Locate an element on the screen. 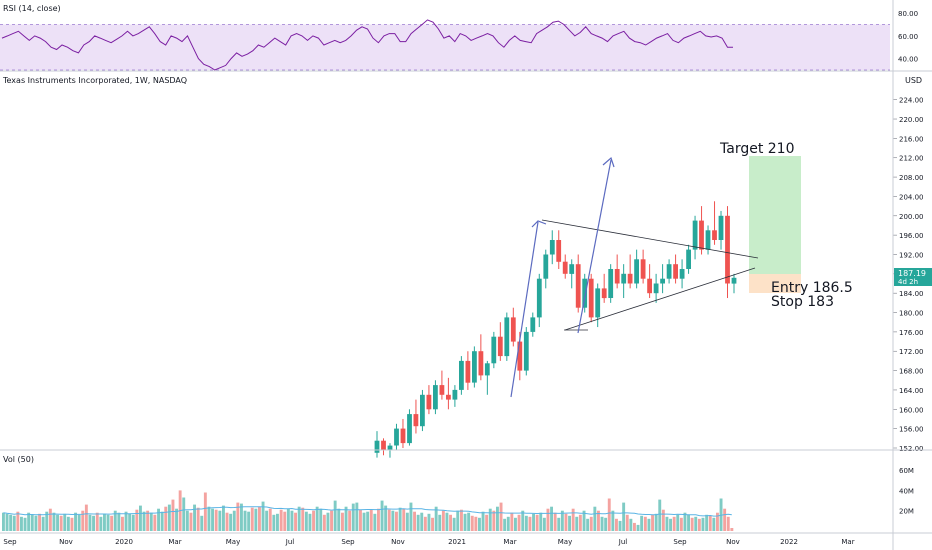 The image size is (932, 550). last-price-tag is located at coordinates (913, 277).